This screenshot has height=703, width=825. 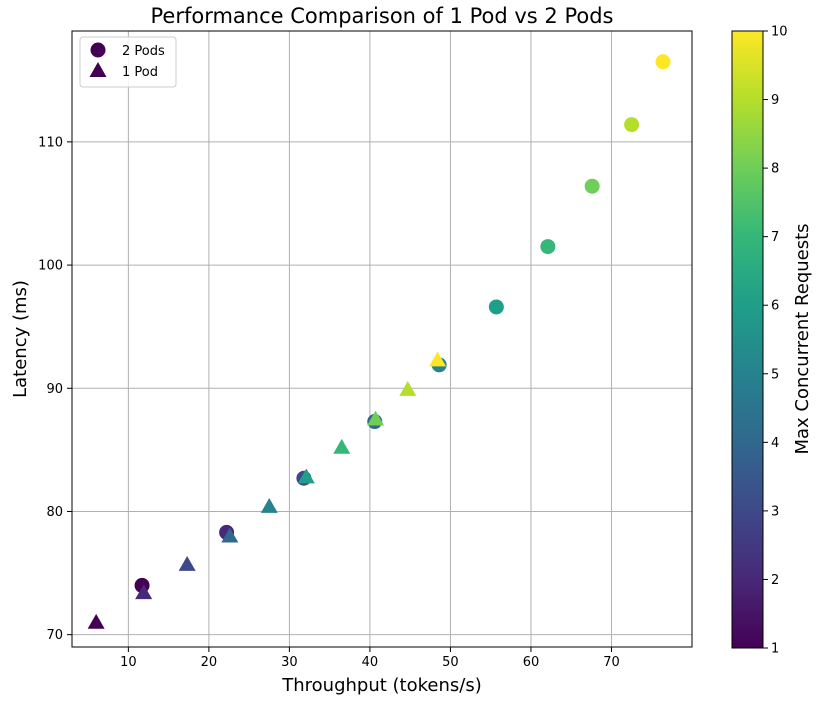 I want to click on colorbar, so click(x=747, y=339).